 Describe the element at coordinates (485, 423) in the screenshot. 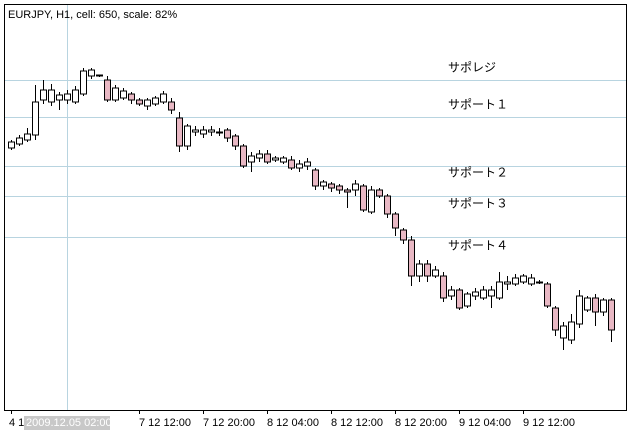

I see `x-tick-label: 9 12 04:00` at that location.